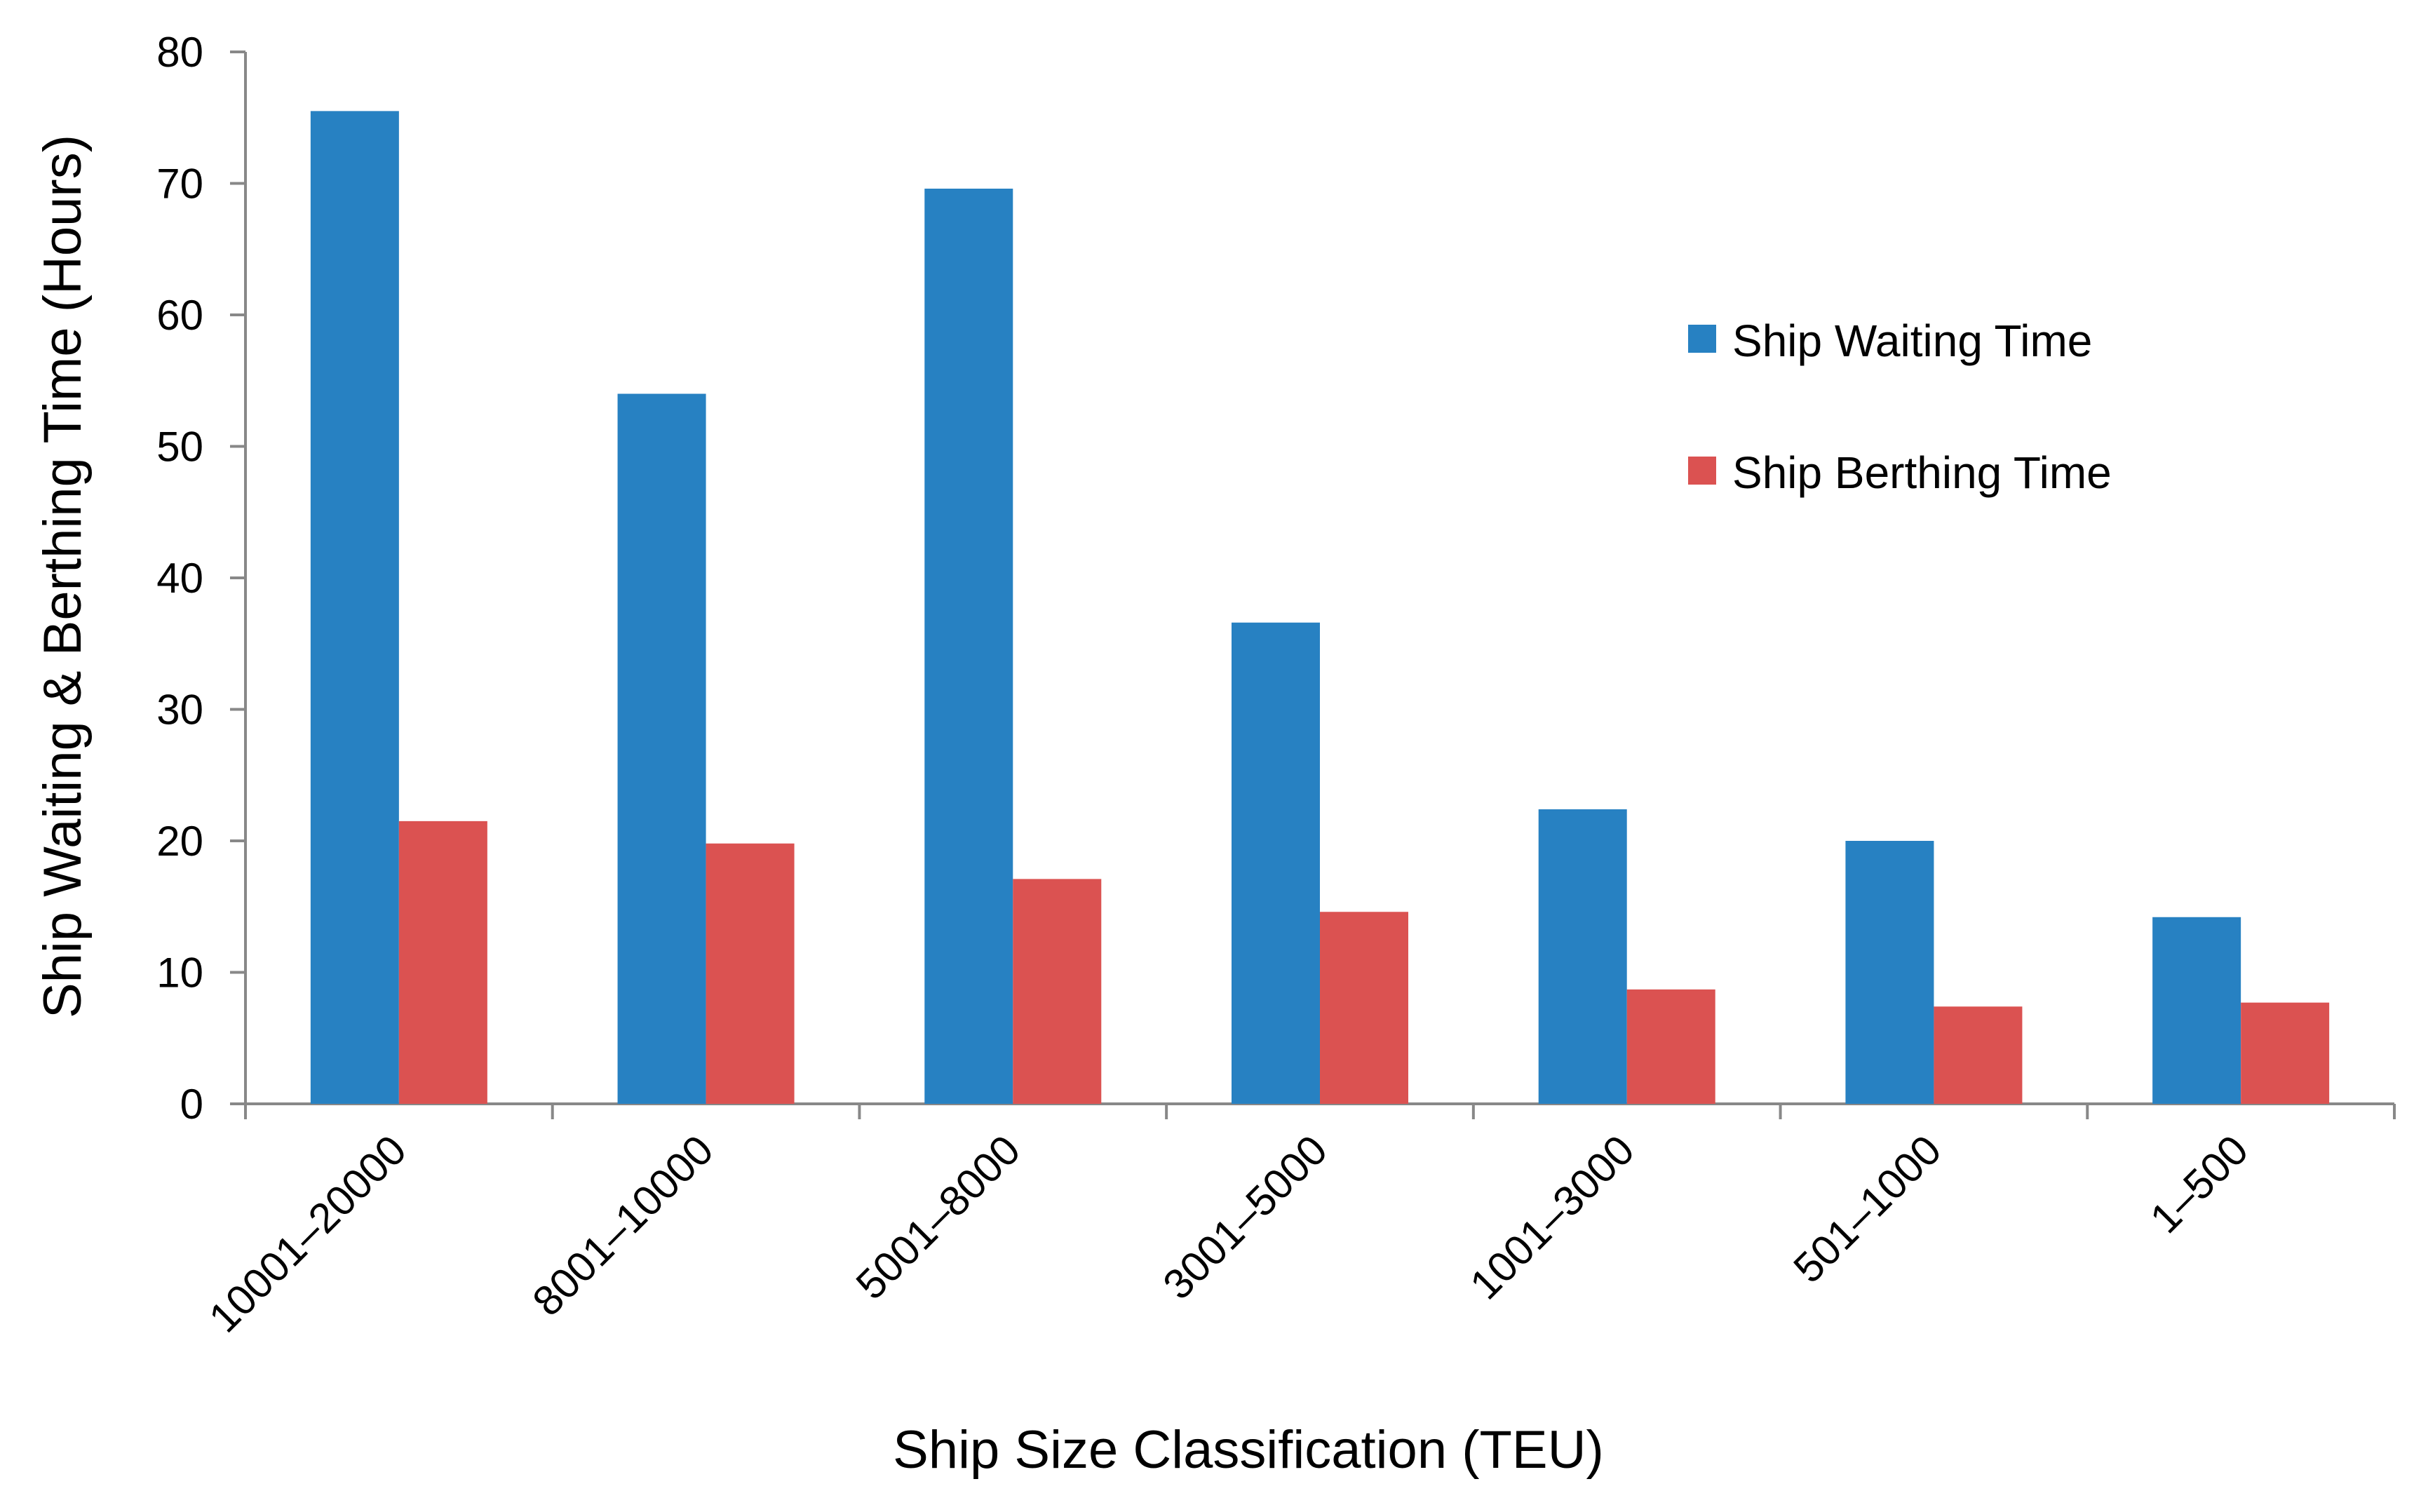  I want to click on y-ticks, so click(237, 577).